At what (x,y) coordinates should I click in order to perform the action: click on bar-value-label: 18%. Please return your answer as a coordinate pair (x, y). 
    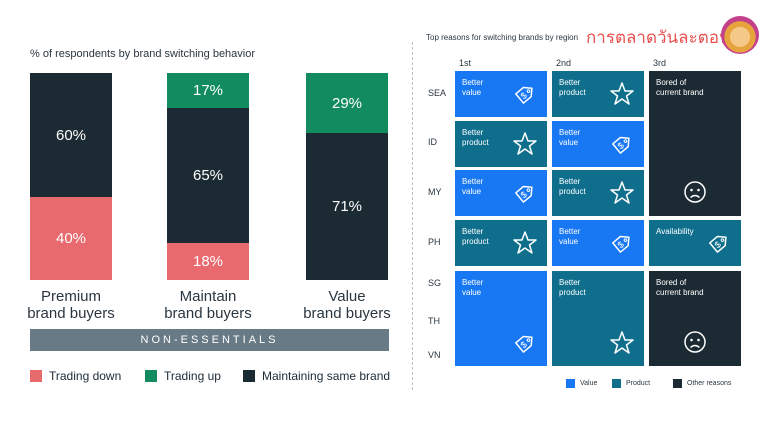
    Looking at the image, I should click on (208, 261).